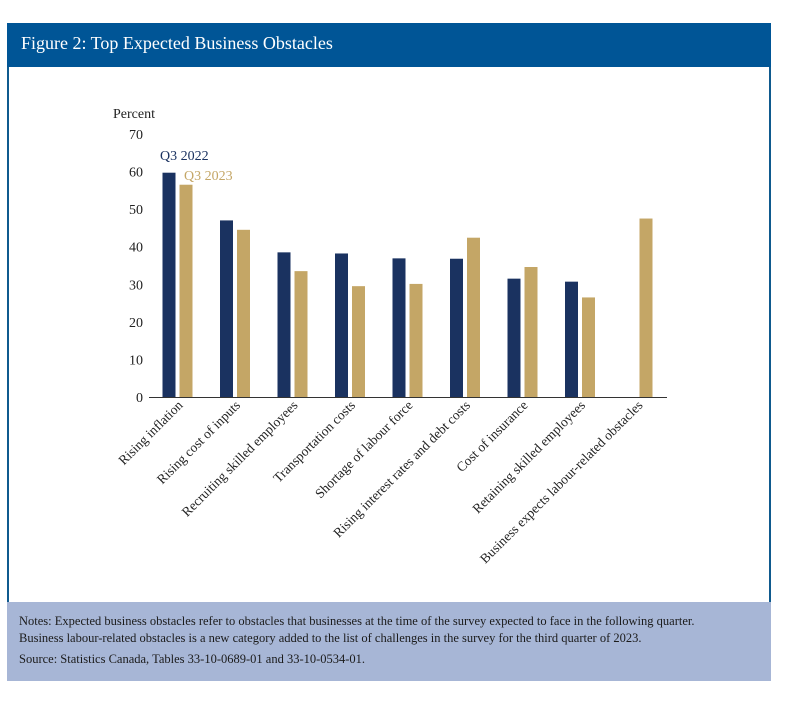 This screenshot has height=708, width=800. I want to click on y-tick-label: 10, so click(136, 360).